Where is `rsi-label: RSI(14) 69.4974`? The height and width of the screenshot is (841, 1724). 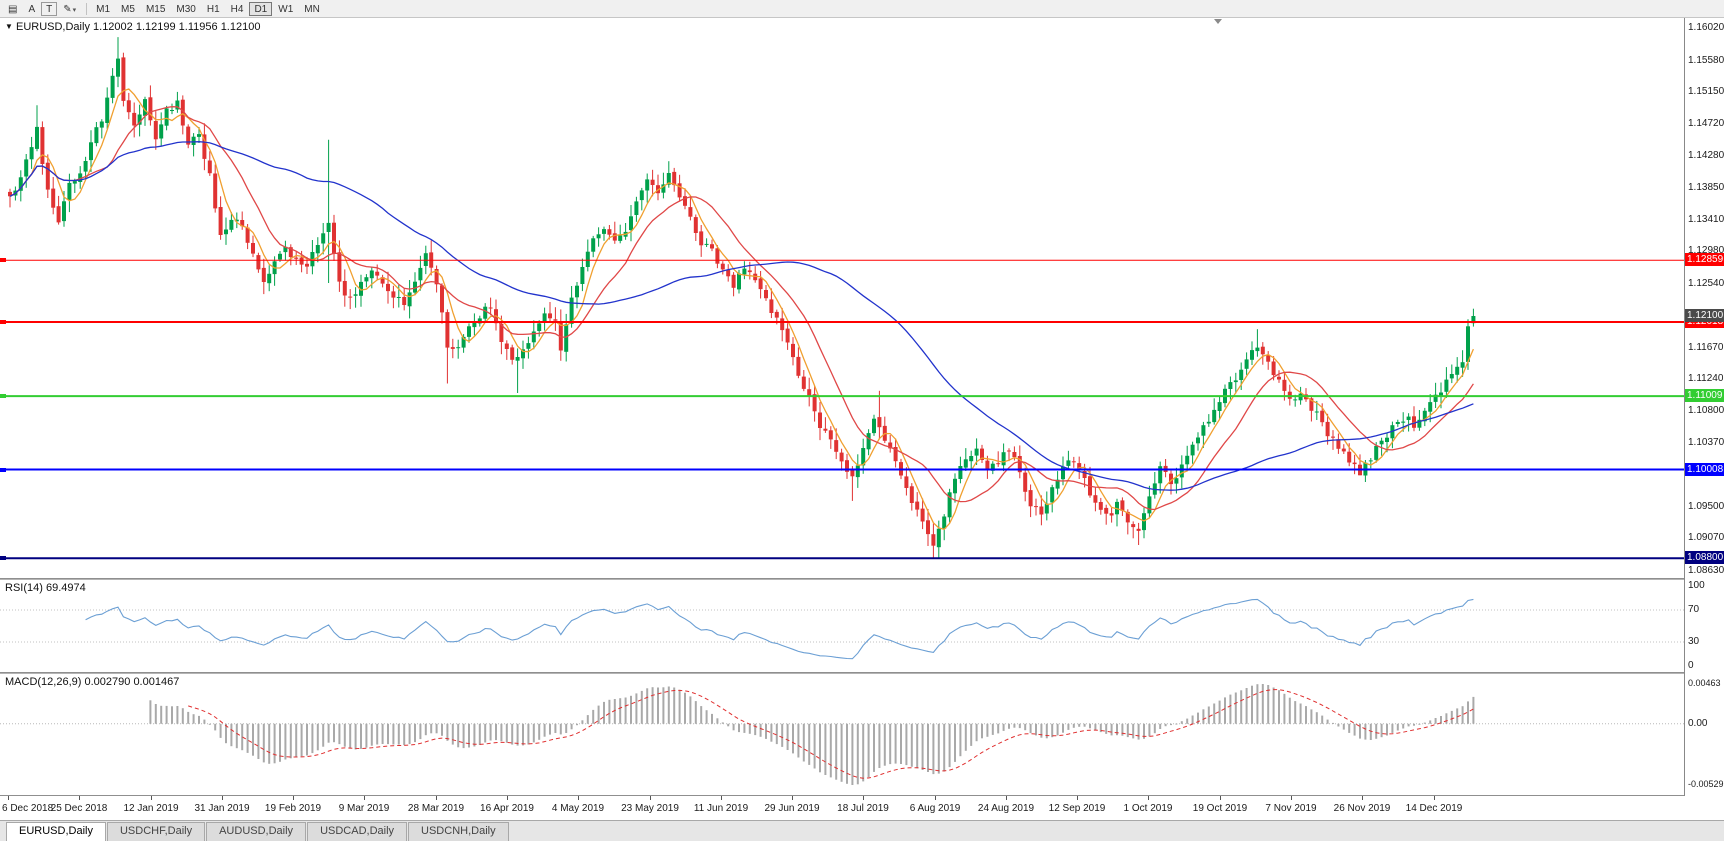
rsi-label: RSI(14) 69.4974 is located at coordinates (45, 588).